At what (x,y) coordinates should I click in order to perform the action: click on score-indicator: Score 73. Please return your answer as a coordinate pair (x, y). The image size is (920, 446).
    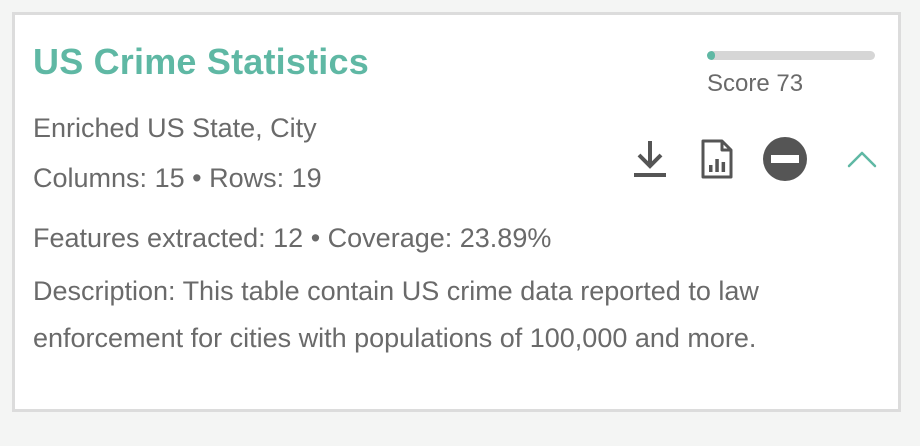
    Looking at the image, I should click on (792, 74).